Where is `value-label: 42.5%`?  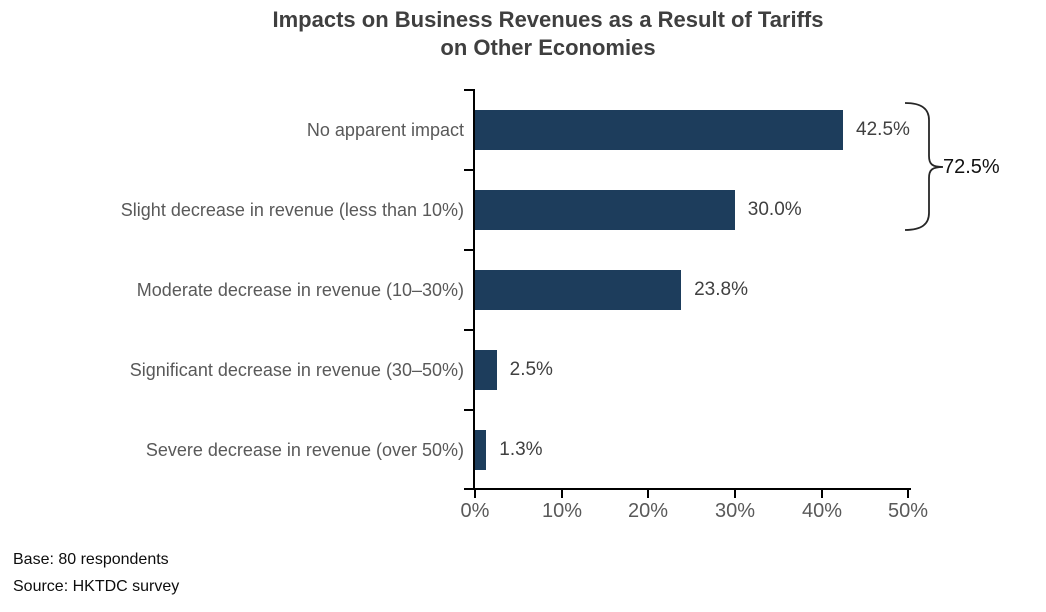 value-label: 42.5% is located at coordinates (883, 129).